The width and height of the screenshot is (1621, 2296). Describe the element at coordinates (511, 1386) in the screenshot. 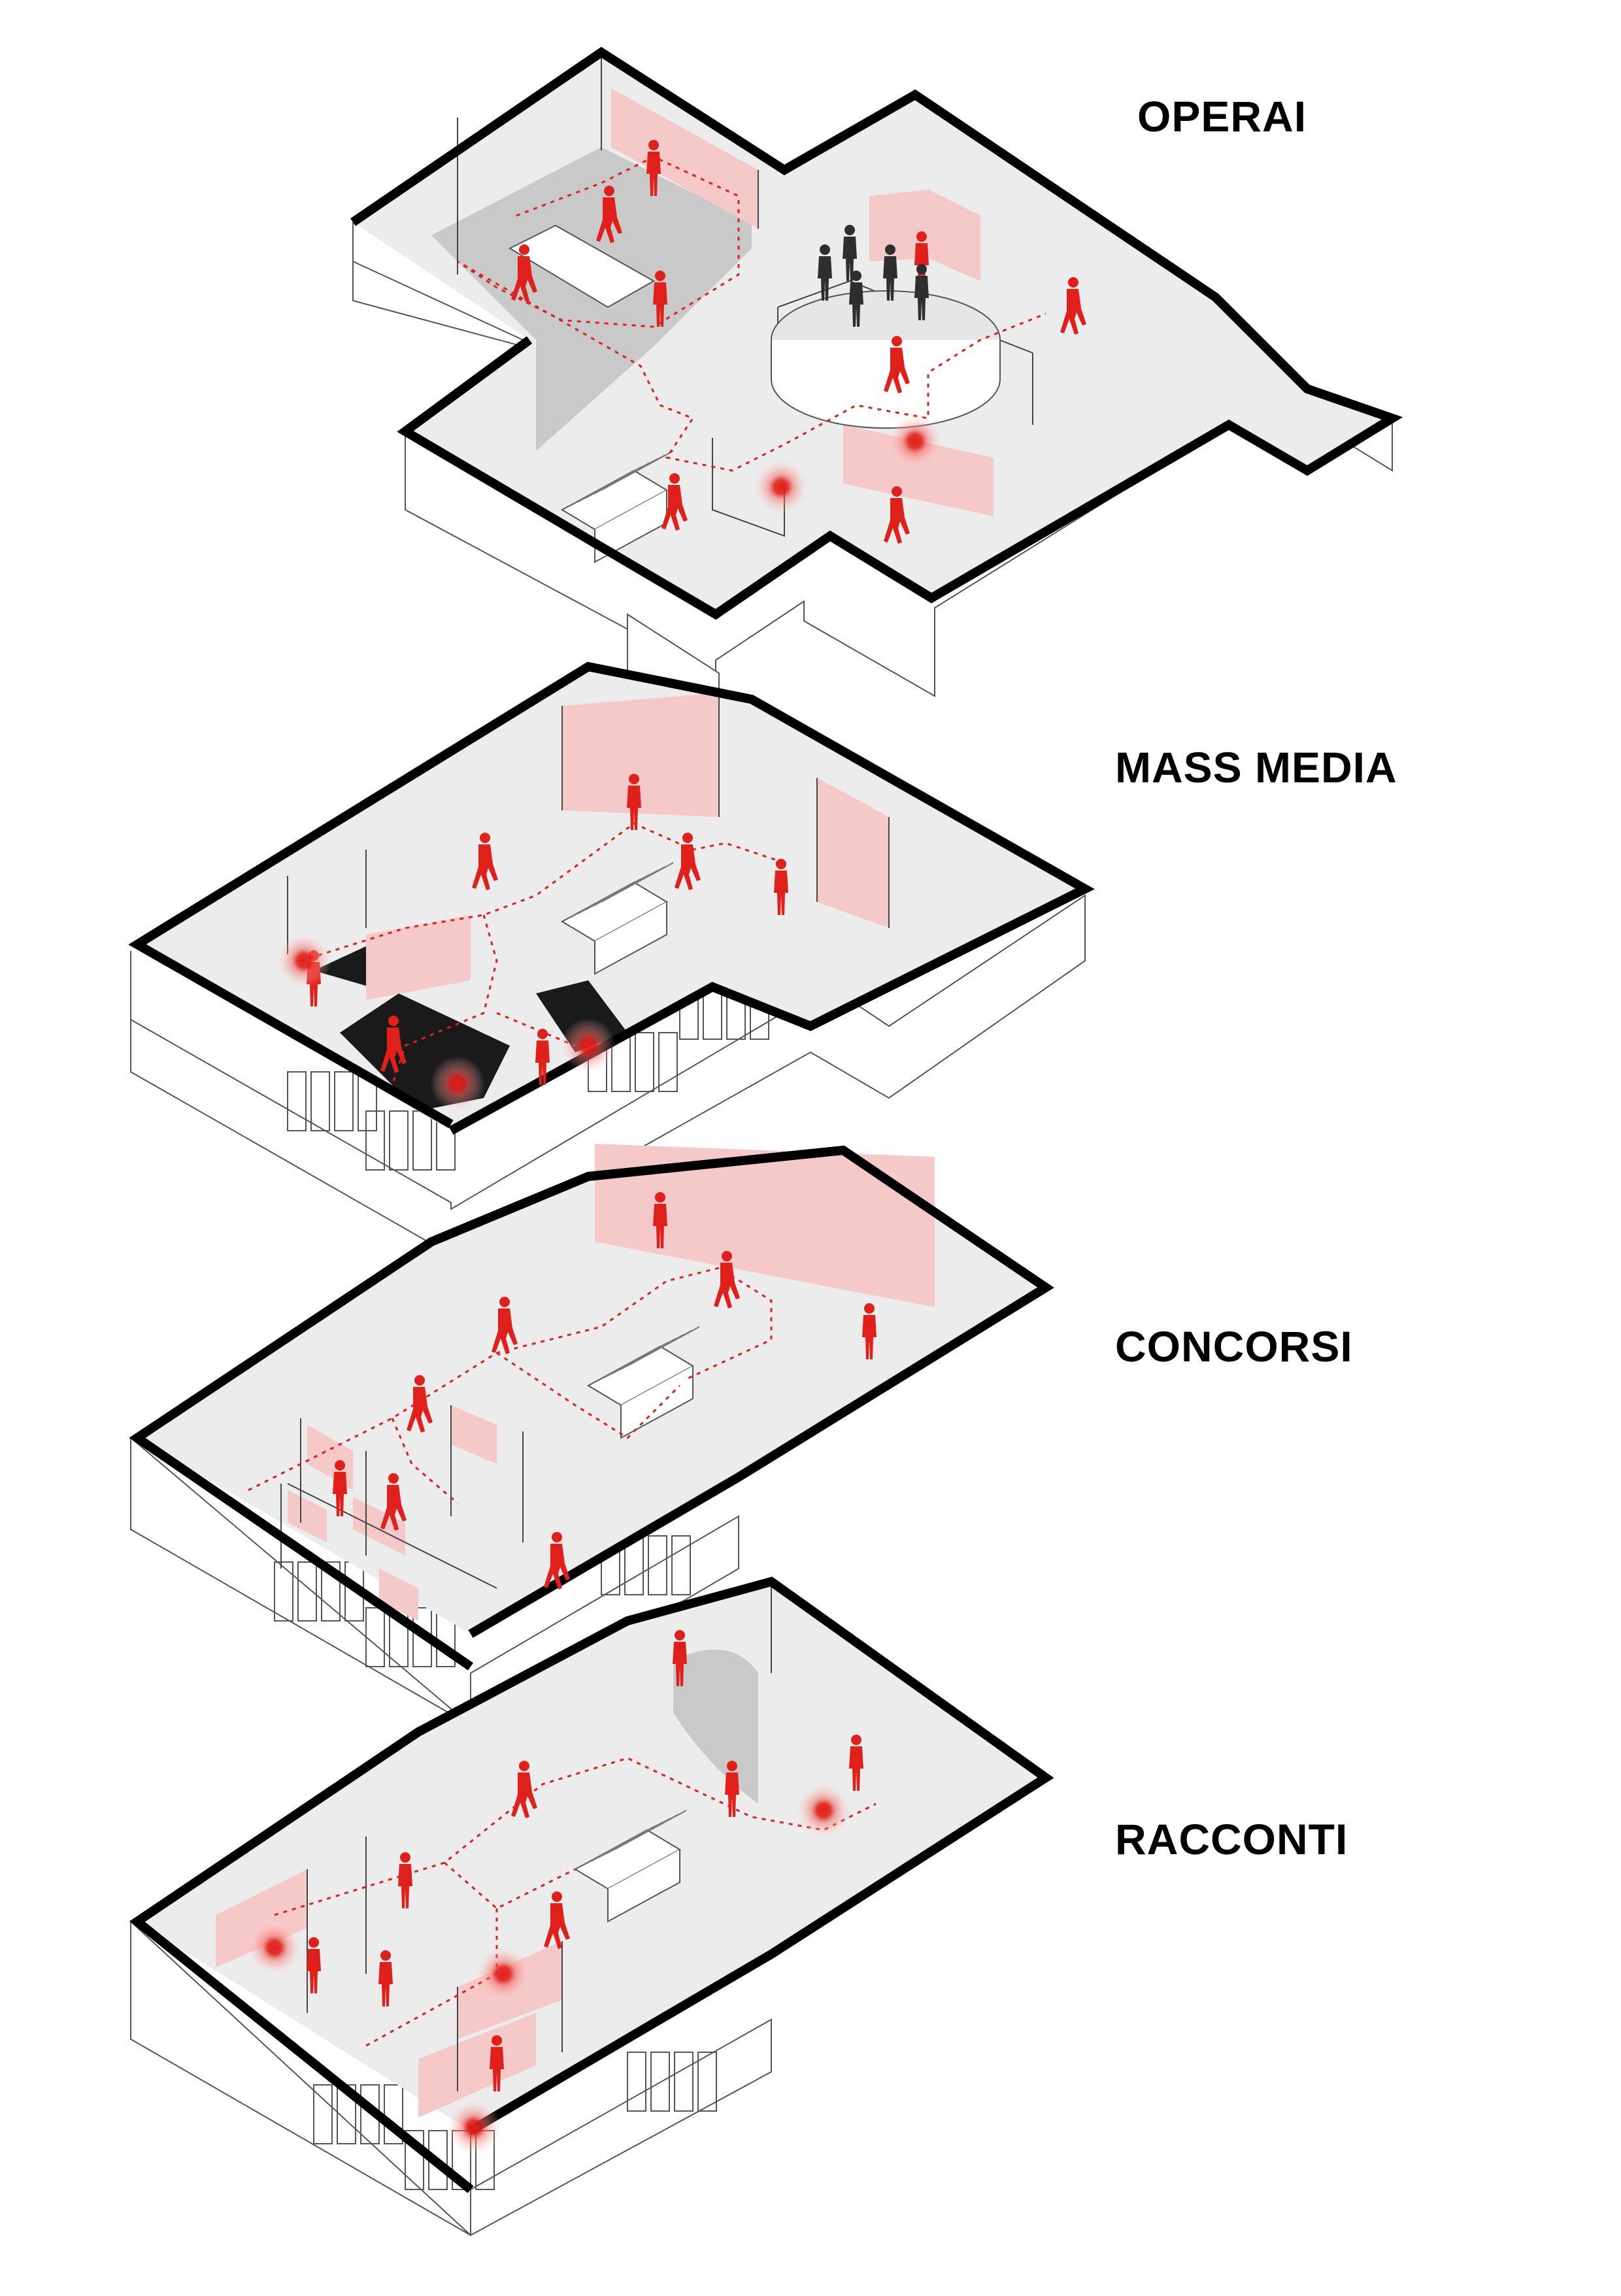

I see `concorsi-visitor-path` at that location.